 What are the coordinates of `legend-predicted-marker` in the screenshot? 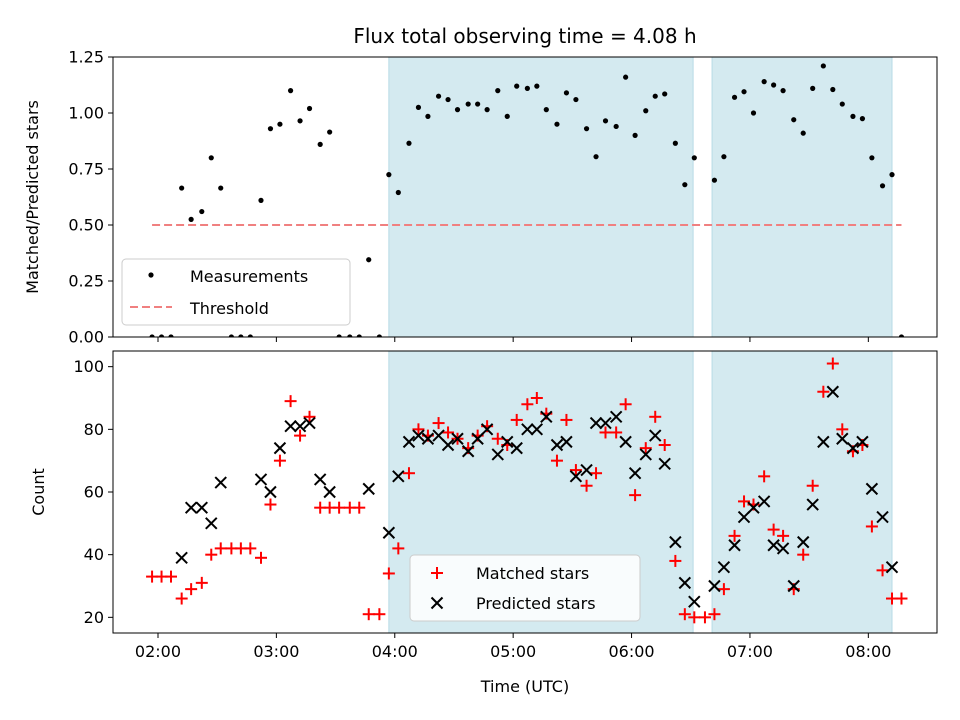 It's located at (437, 603).